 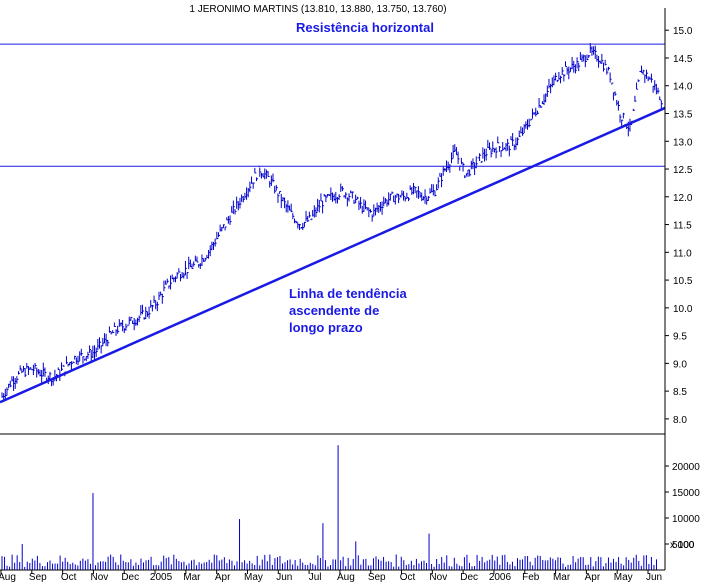 I want to click on price-tick-label: 11.5, so click(x=682, y=226).